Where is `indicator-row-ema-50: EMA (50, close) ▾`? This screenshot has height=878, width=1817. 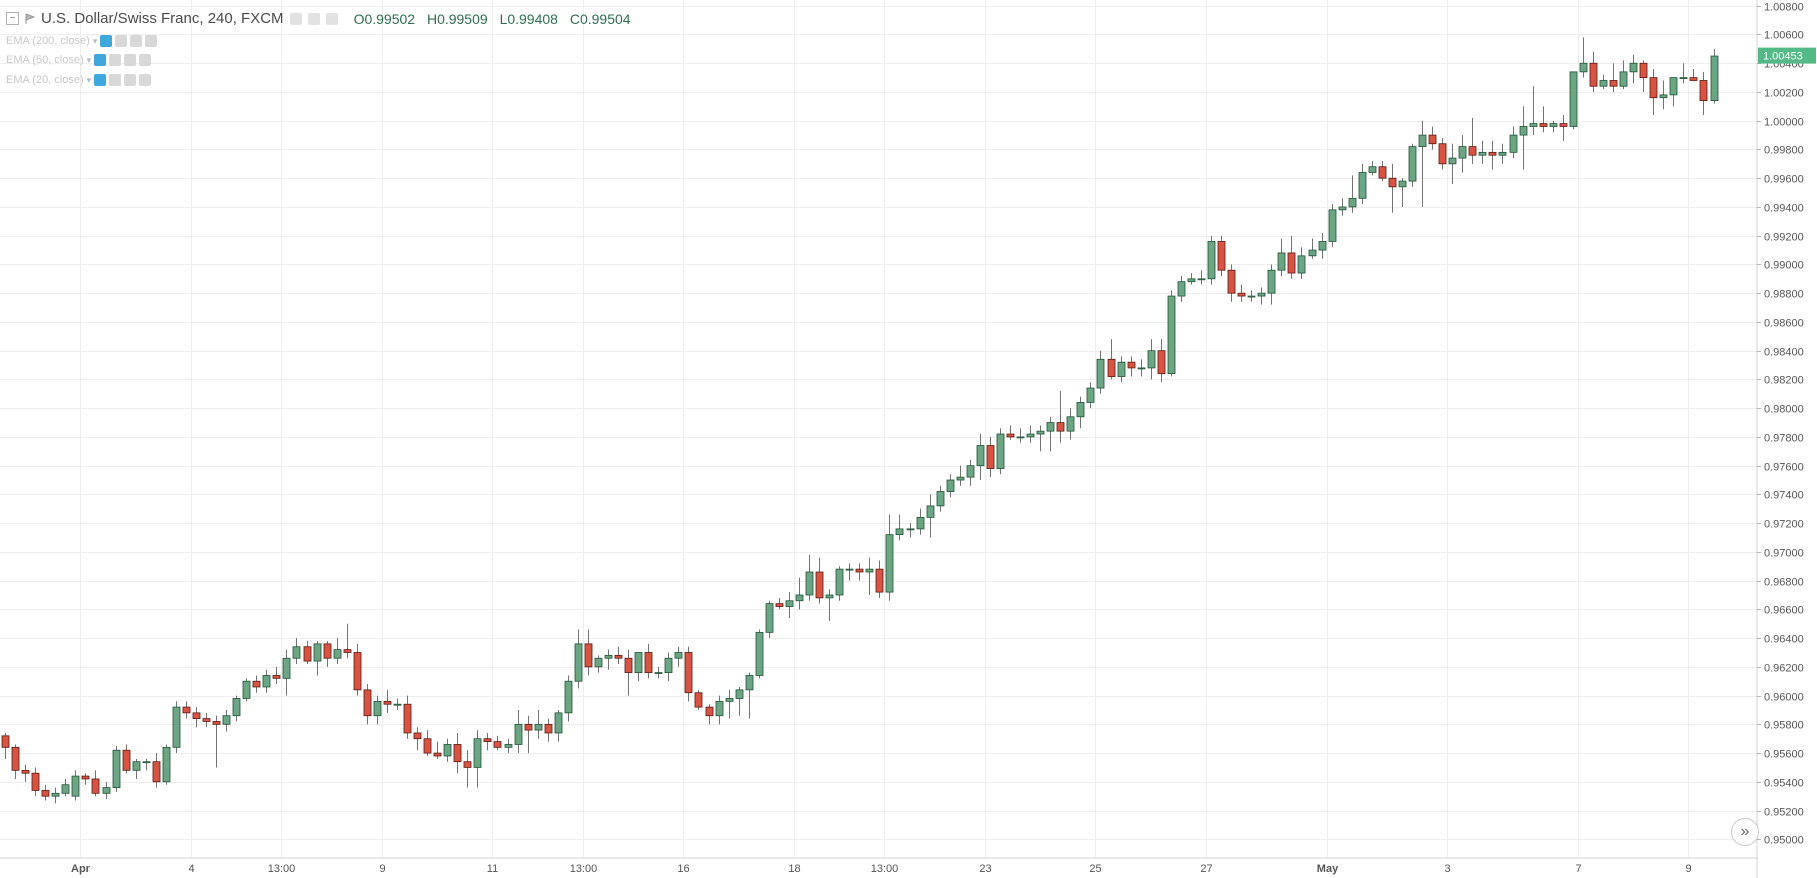 indicator-row-ema-50: EMA (50, close) ▾ is located at coordinates (79, 60).